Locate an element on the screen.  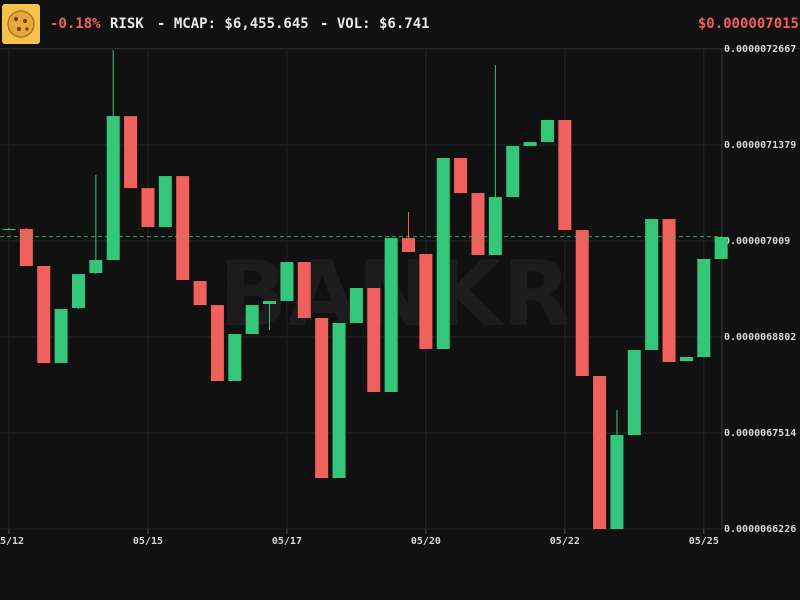
x-tick-label: 05/22 is located at coordinates (565, 541).